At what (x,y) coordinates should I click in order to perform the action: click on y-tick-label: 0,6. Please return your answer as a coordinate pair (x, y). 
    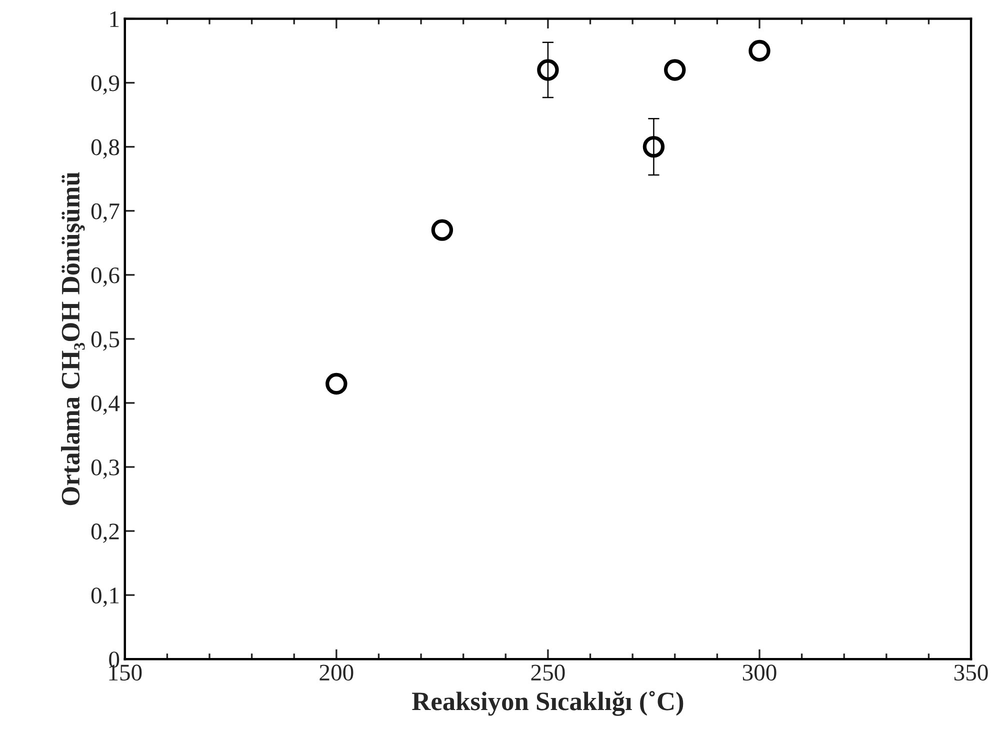
    Looking at the image, I should click on (105, 277).